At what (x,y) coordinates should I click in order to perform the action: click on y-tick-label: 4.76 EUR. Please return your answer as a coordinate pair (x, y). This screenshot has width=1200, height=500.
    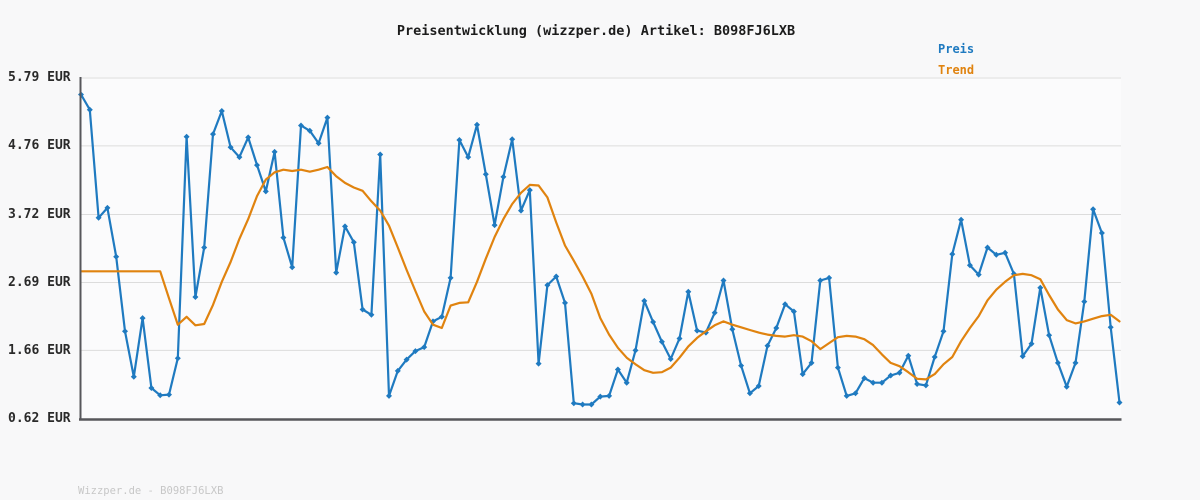
    Looking at the image, I should click on (39, 145).